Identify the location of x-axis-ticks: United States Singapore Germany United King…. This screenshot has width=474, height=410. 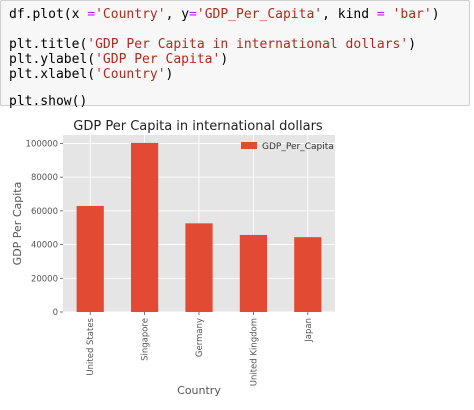
(200, 349).